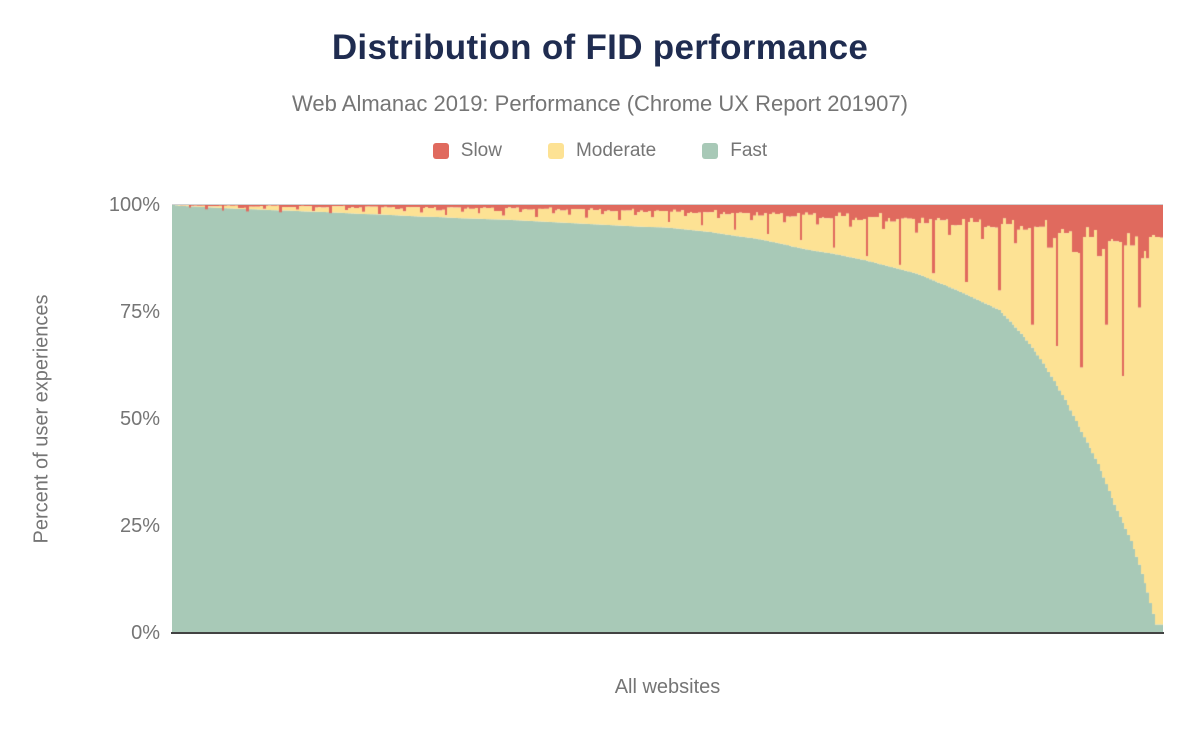 This screenshot has height=742, width=1200. Describe the element at coordinates (139, 419) in the screenshot. I see `y-tick-50: 50%` at that location.